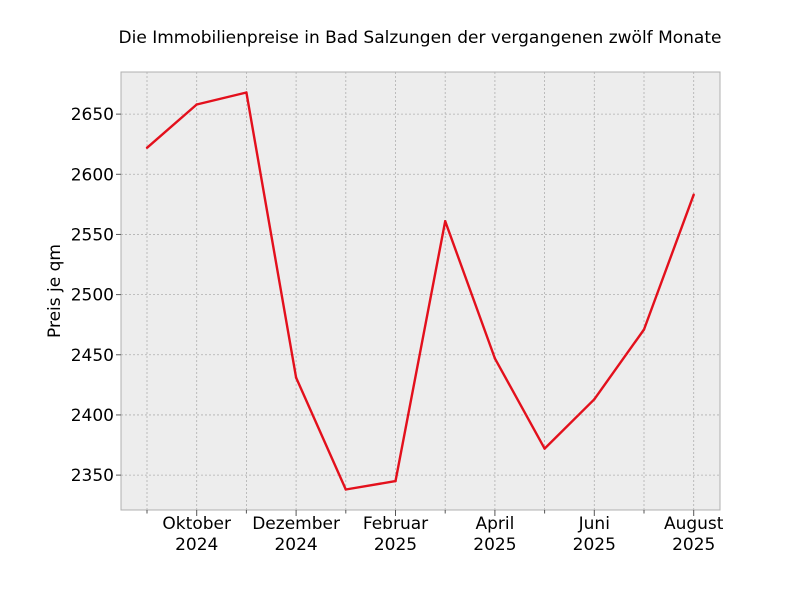  I want to click on y-tick-label: 2650, so click(92, 115).